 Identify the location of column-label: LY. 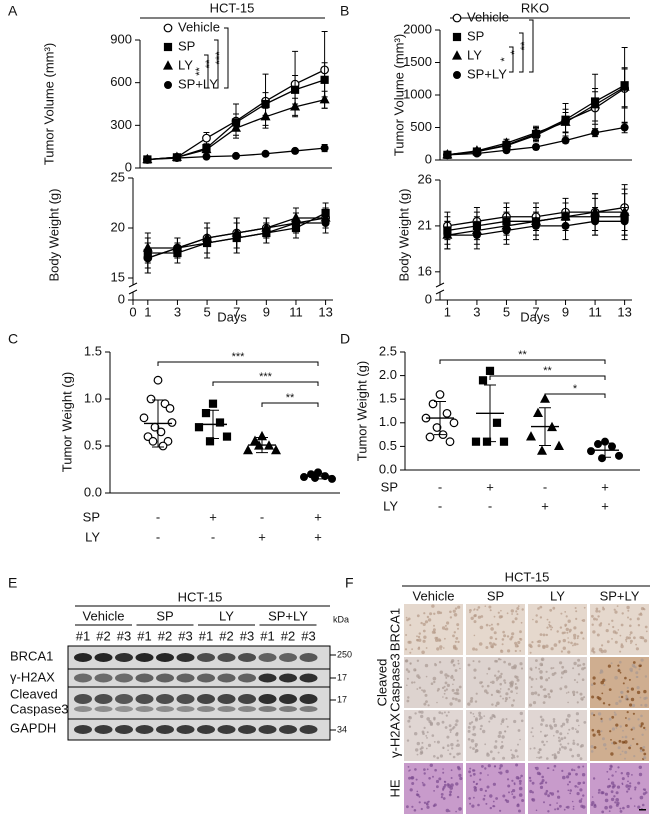
(557, 595).